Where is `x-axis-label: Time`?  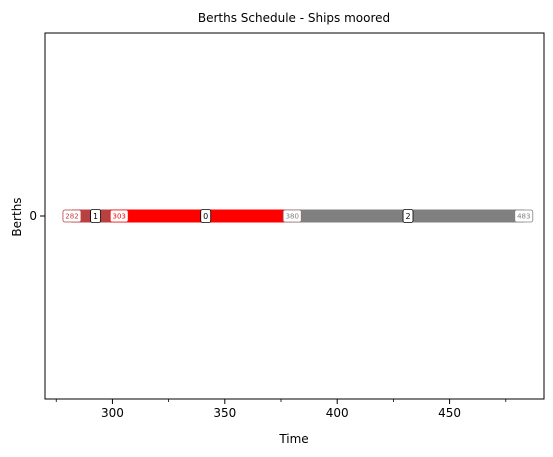 x-axis-label: Time is located at coordinates (293, 439).